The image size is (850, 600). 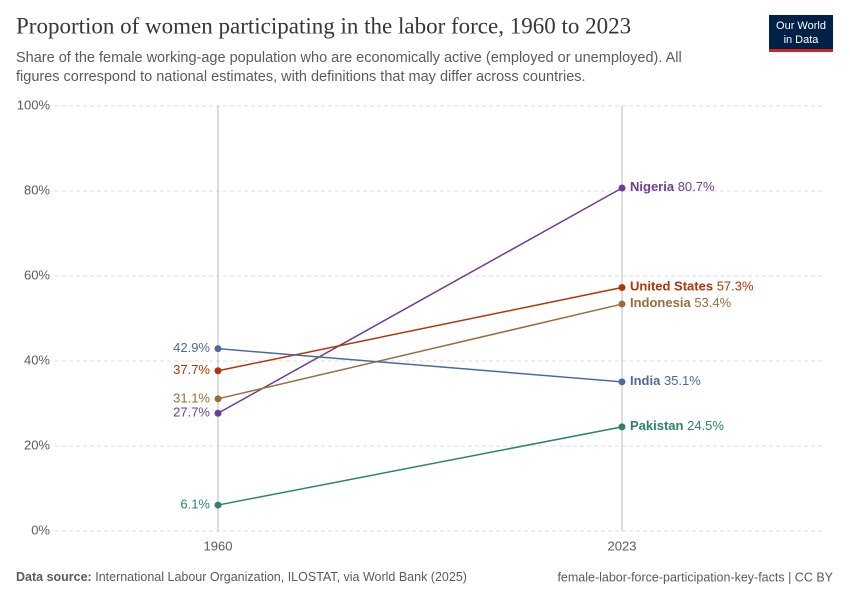 I want to click on series-label: Pakistan 24.5%, so click(x=677, y=425).